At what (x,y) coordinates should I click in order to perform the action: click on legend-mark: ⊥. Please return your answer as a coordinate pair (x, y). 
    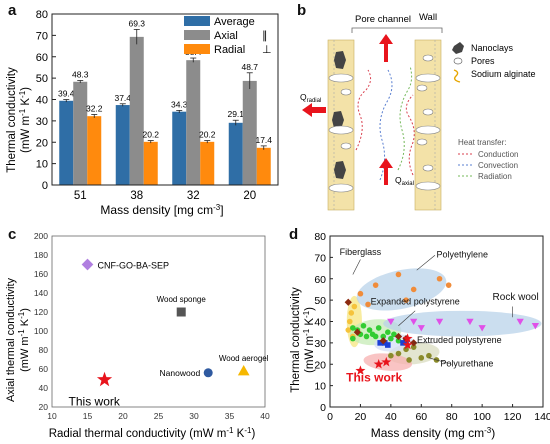
    Looking at the image, I should click on (267, 50).